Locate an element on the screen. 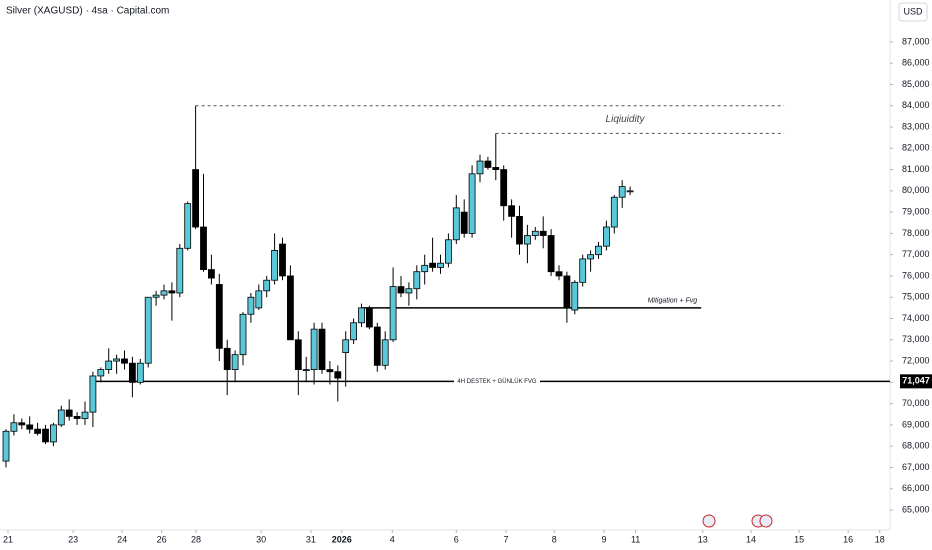  event-flags is located at coordinates (737, 521).